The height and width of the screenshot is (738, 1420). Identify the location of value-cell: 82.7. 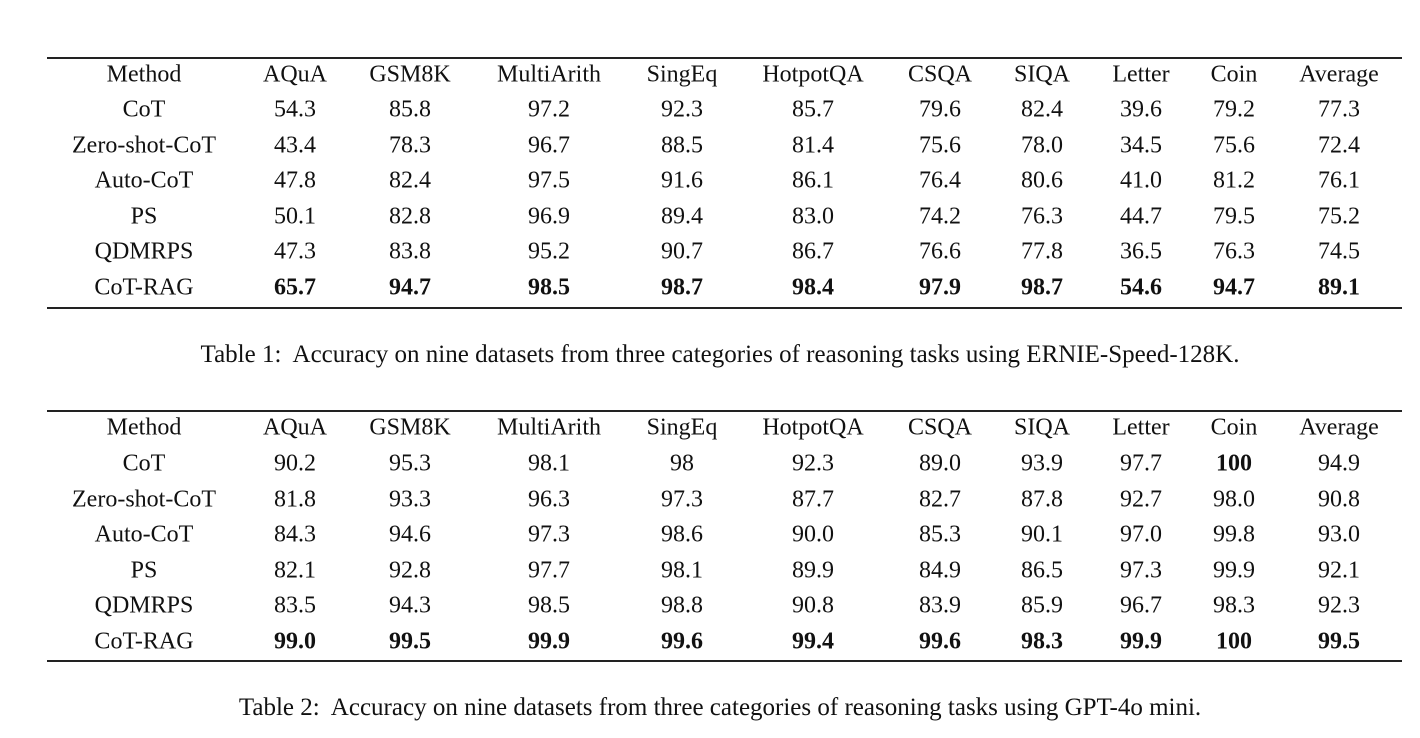
(940, 499).